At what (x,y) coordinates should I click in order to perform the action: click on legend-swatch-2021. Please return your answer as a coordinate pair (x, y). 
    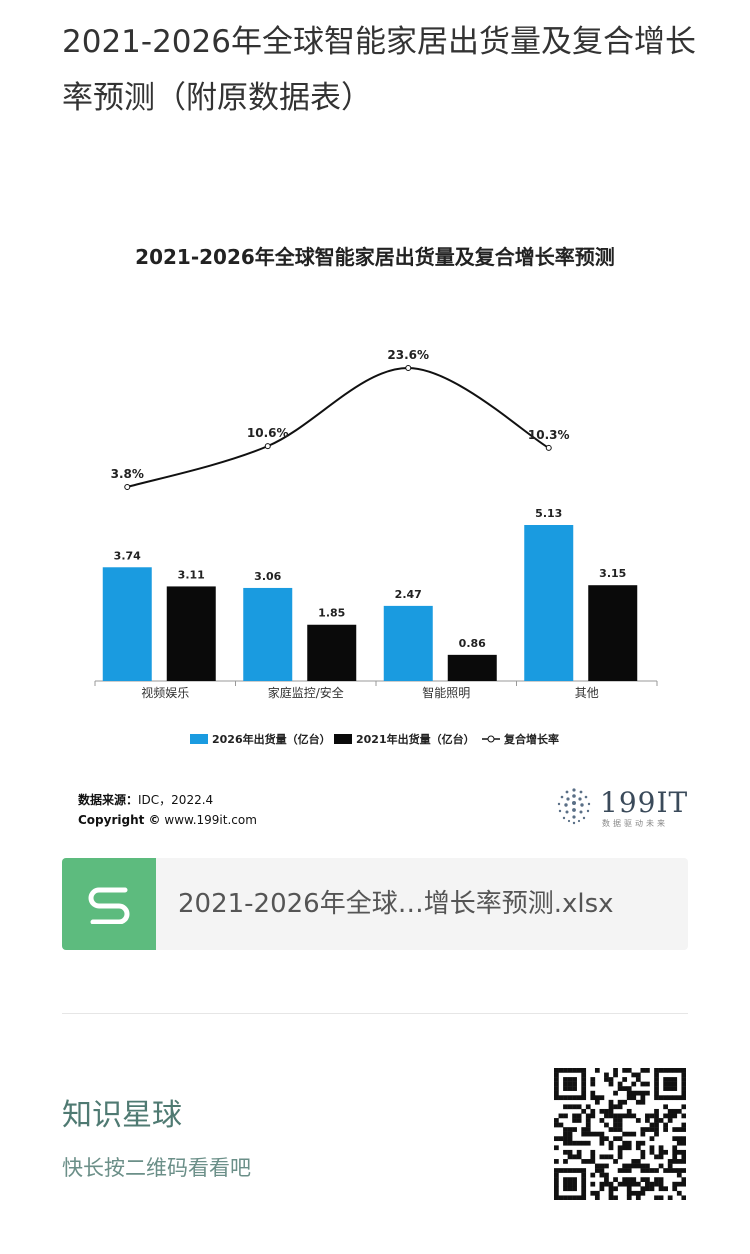
    Looking at the image, I should click on (343, 739).